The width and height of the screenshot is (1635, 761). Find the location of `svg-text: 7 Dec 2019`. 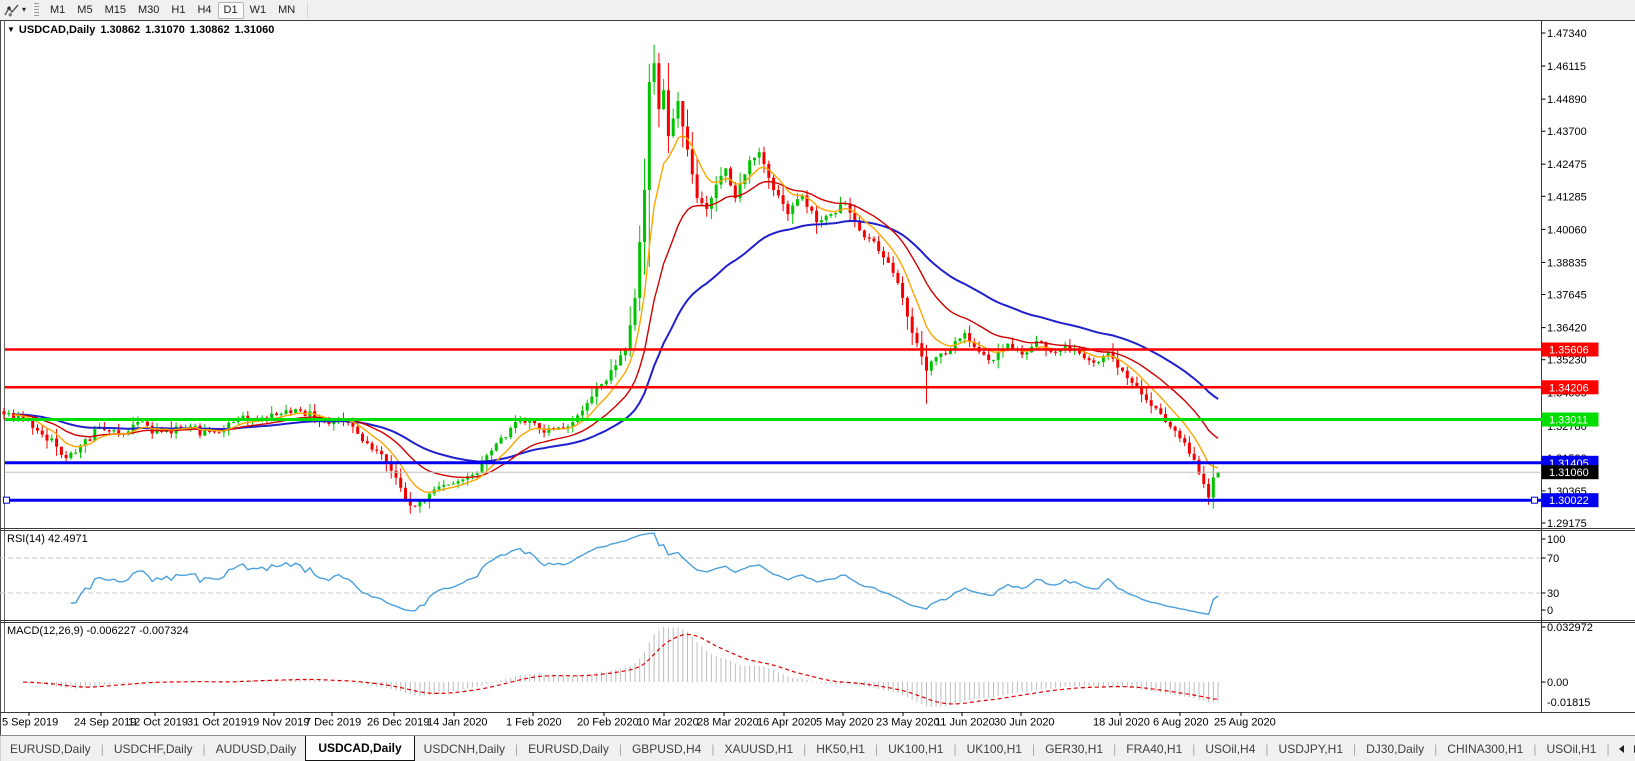

svg-text: 7 Dec 2019 is located at coordinates (333, 723).